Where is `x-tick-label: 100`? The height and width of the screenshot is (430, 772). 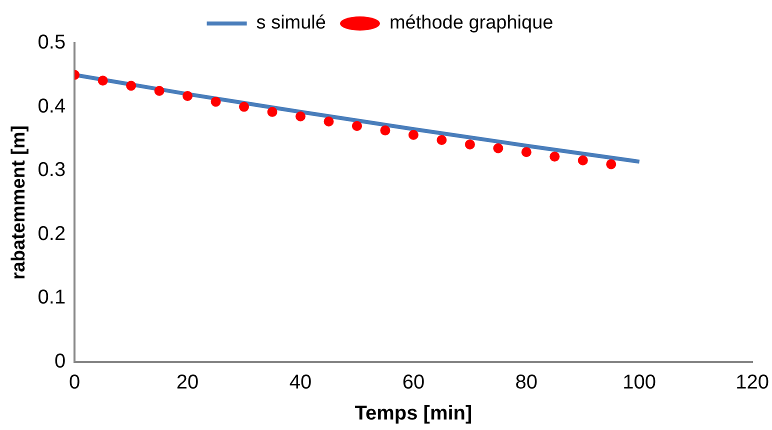
x-tick-label: 100 is located at coordinates (639, 383).